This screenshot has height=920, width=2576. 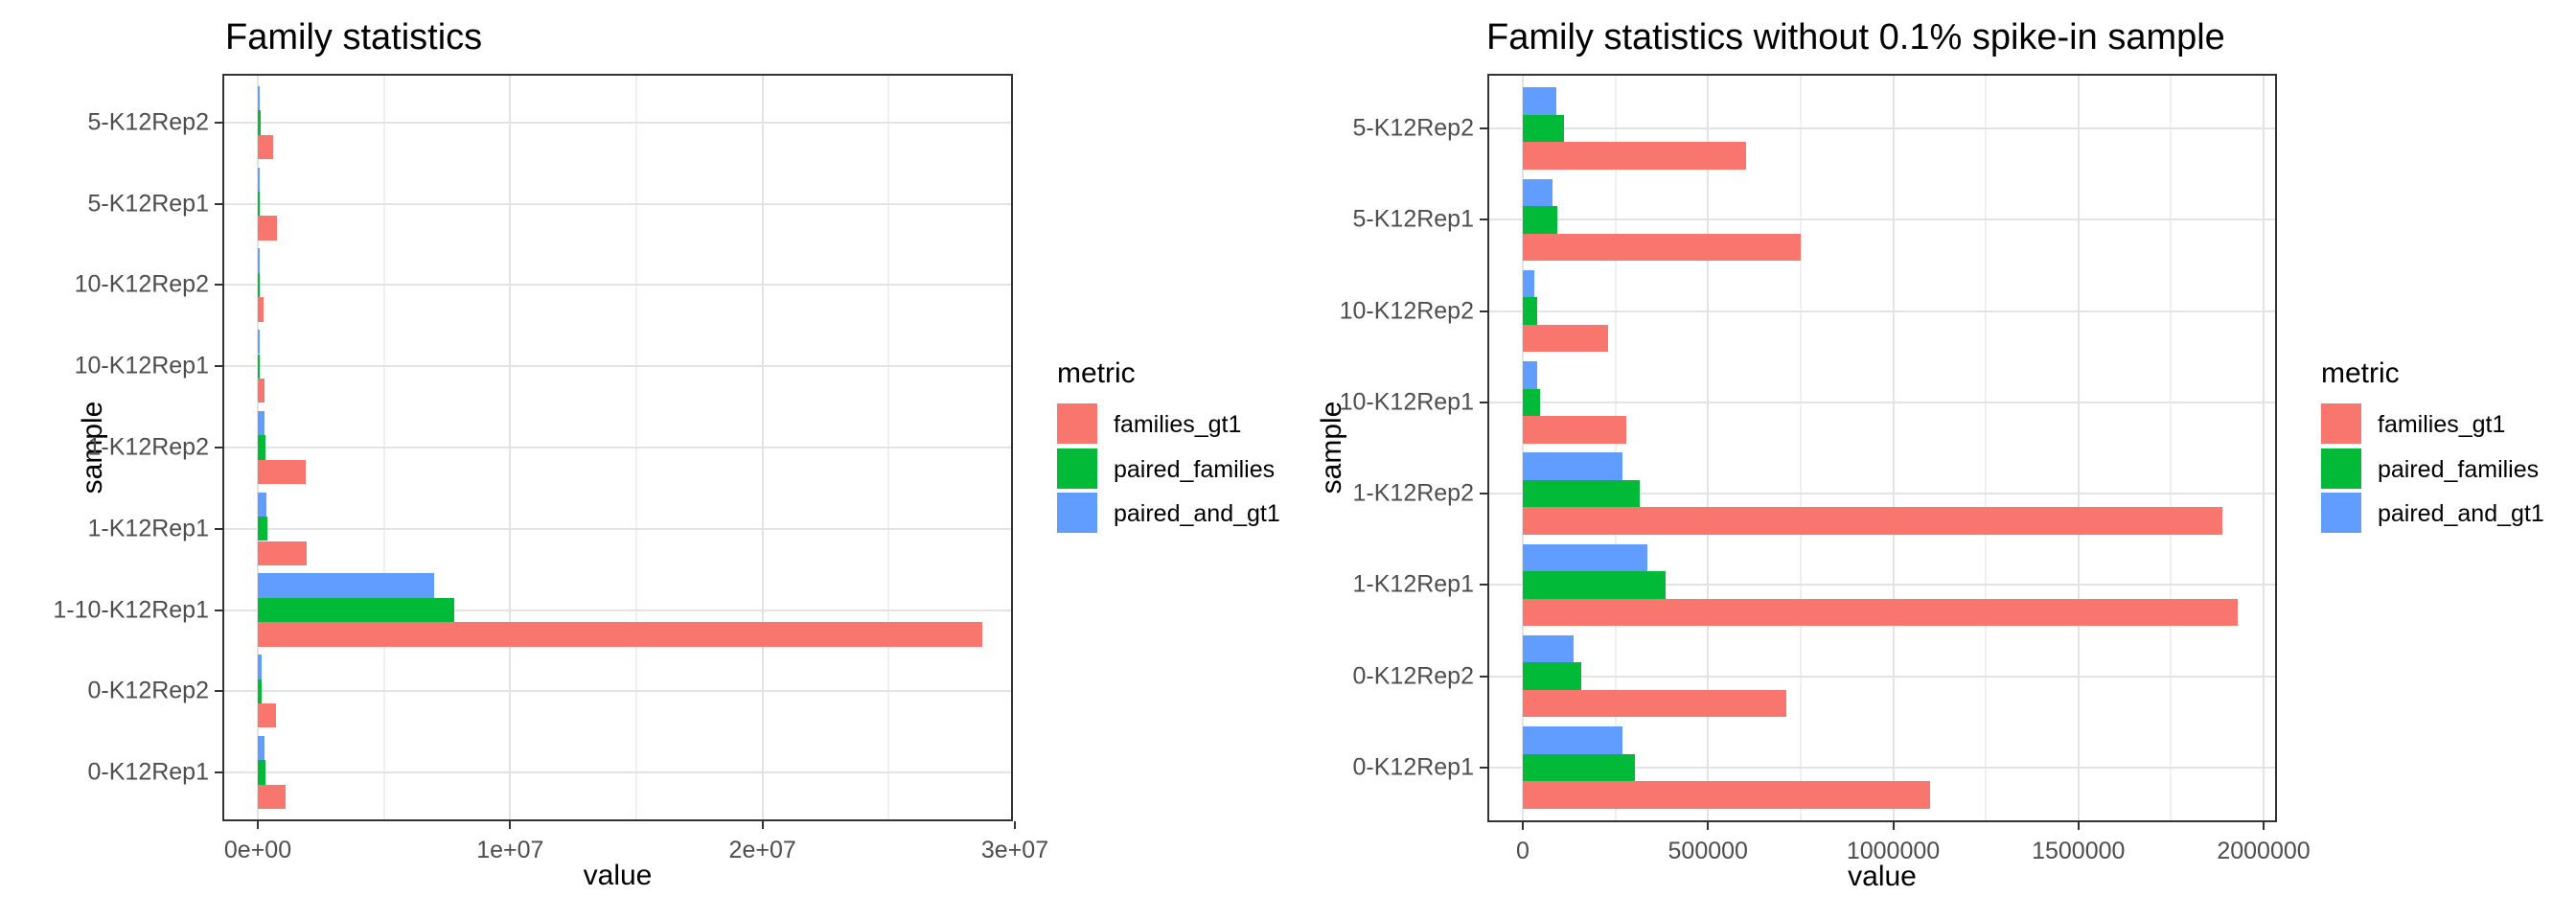 What do you see at coordinates (2341, 513) in the screenshot?
I see `legend-swatch-paired_and_gt1` at bounding box center [2341, 513].